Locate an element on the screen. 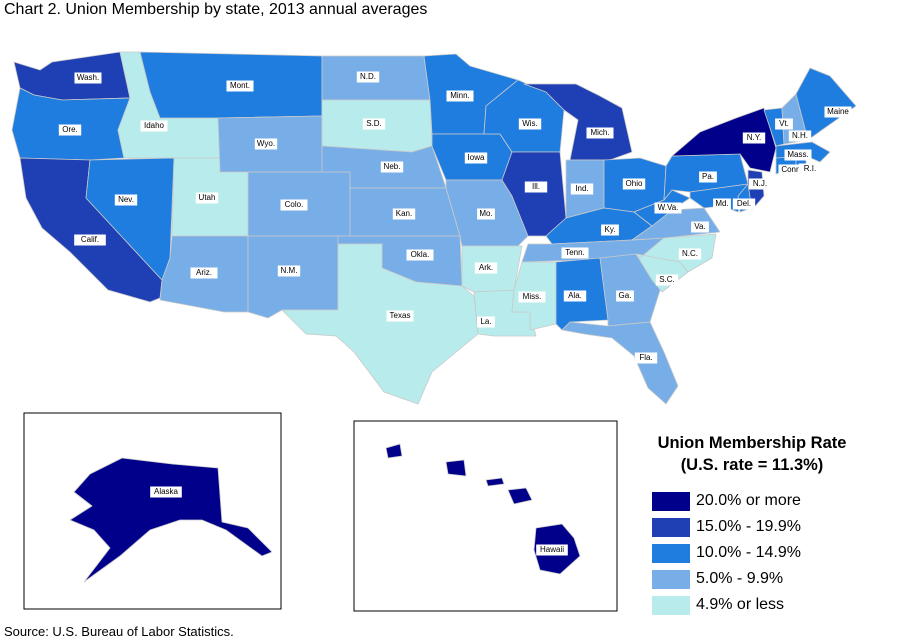  state-label: Mo. is located at coordinates (486, 214).